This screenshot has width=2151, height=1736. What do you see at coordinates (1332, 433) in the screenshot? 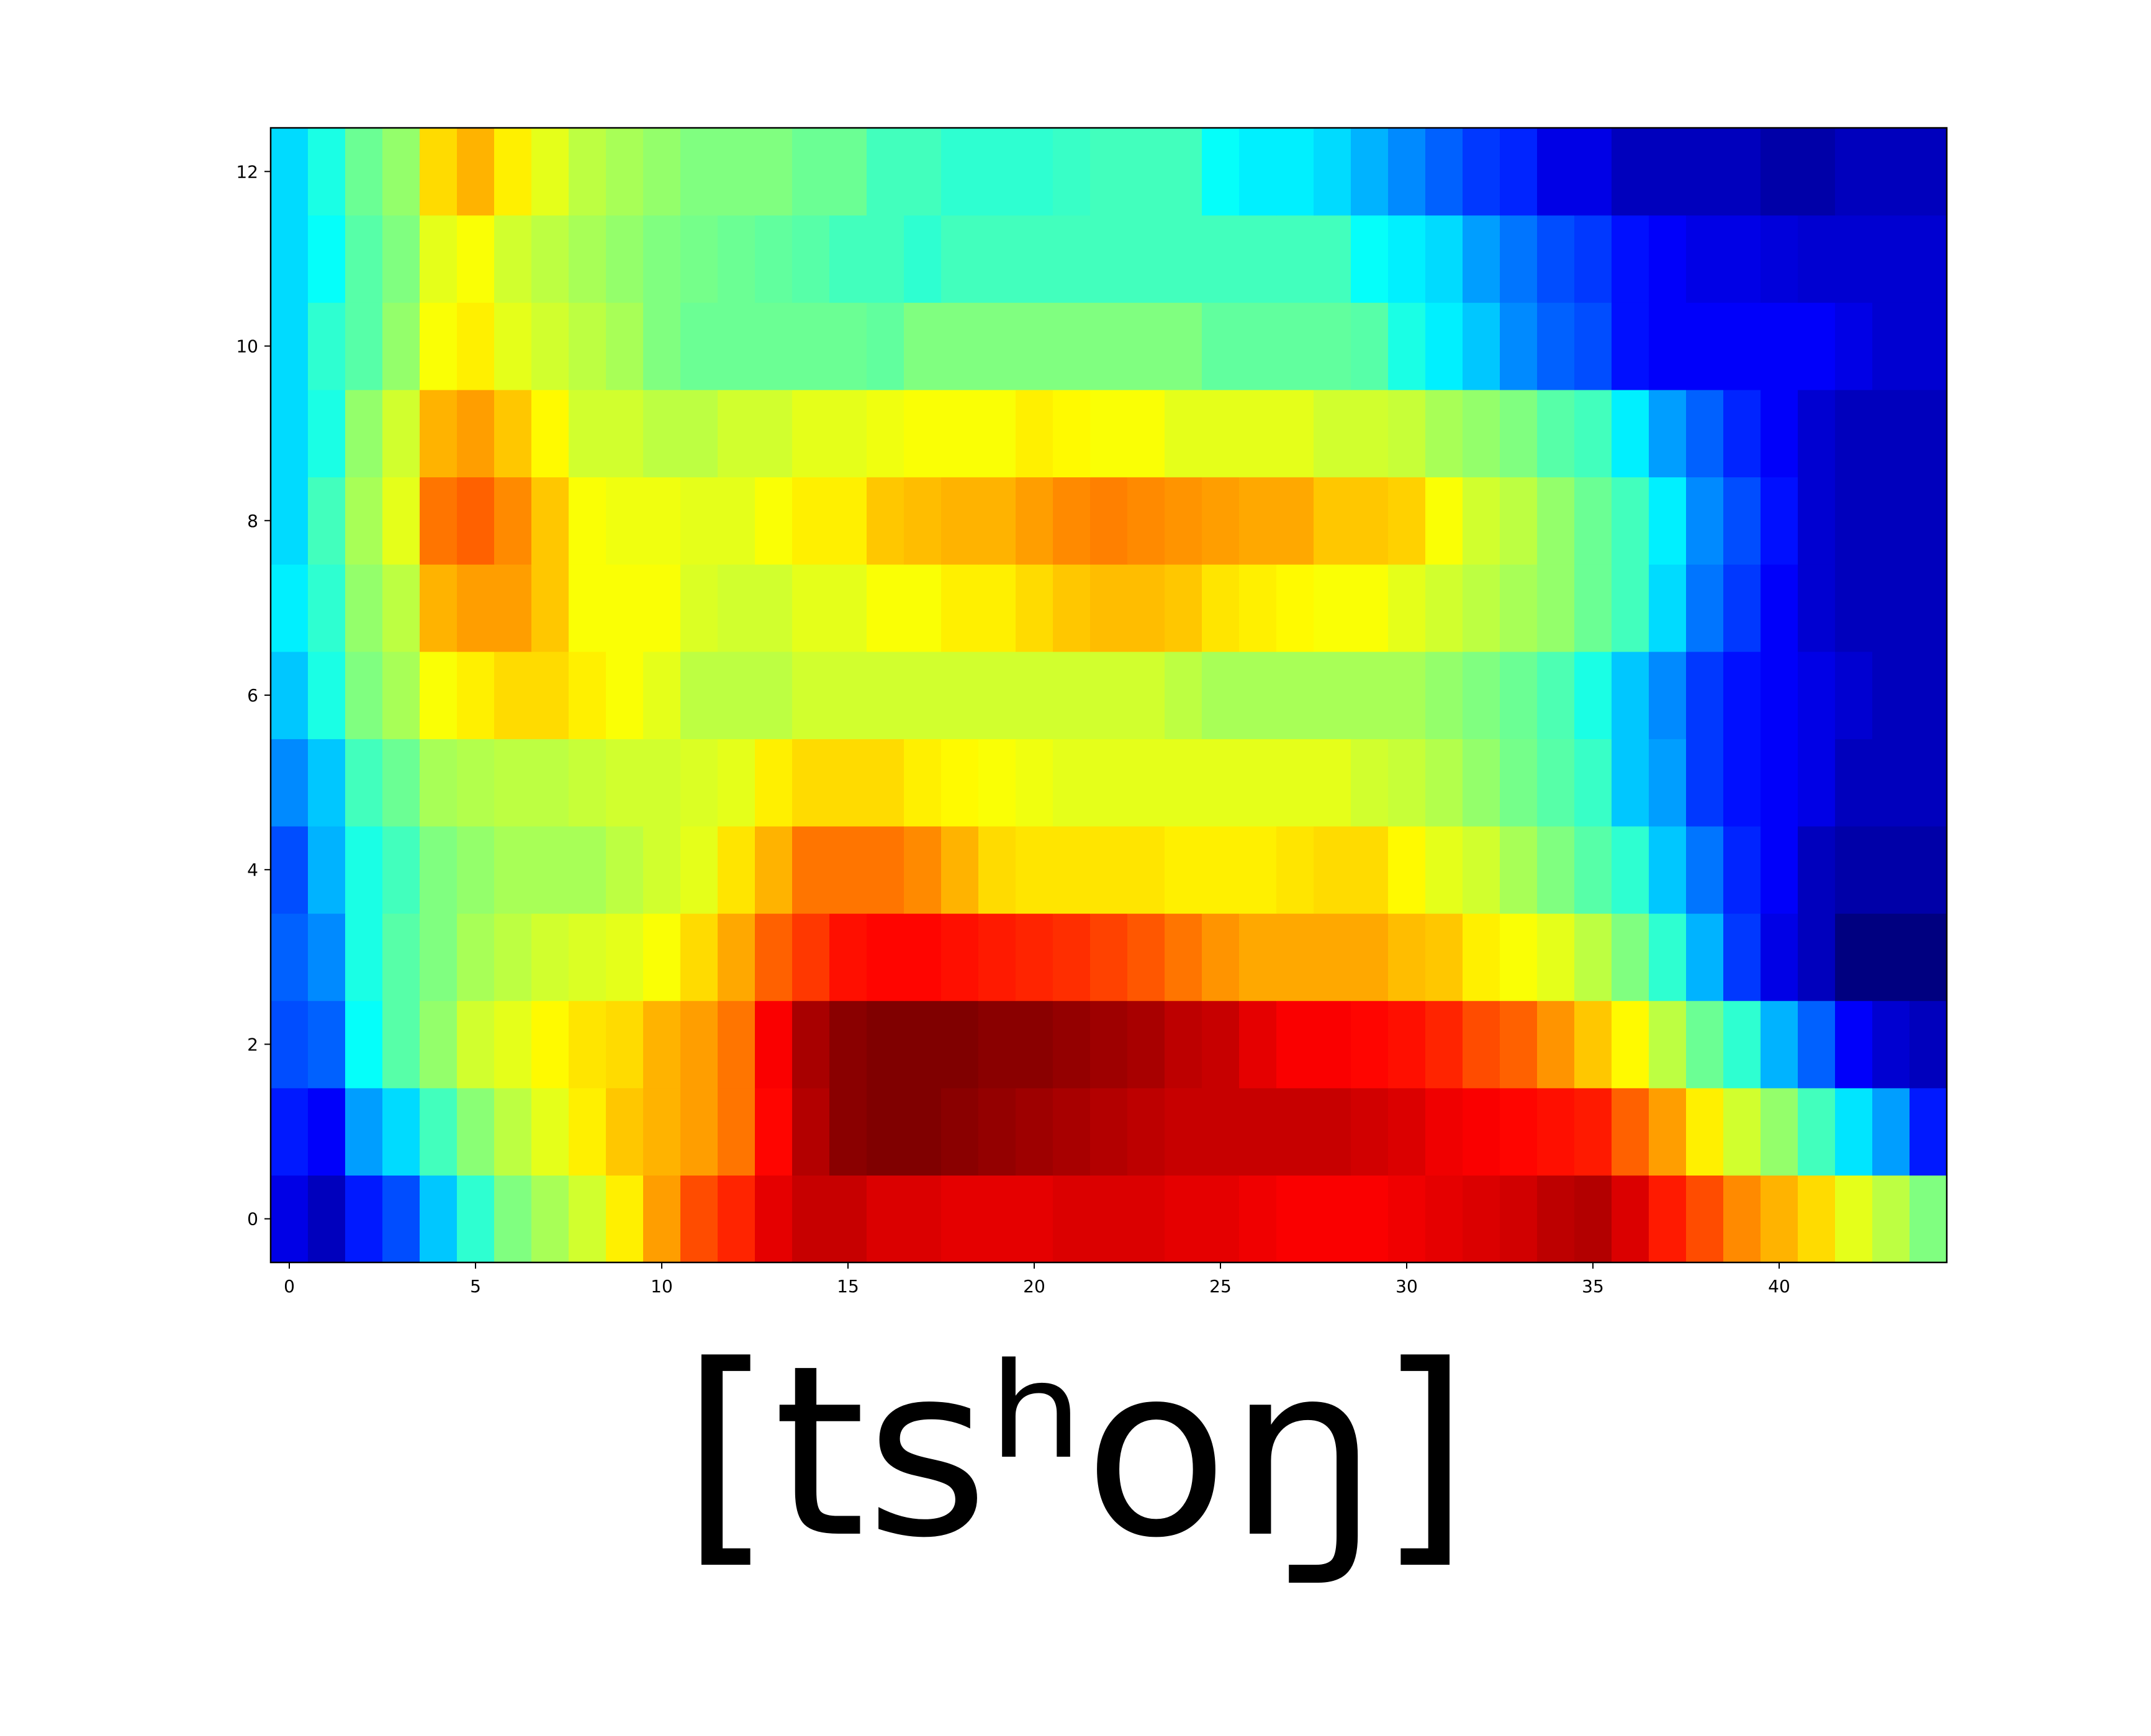
I see `heatmap-cell-r9-c28` at bounding box center [1332, 433].